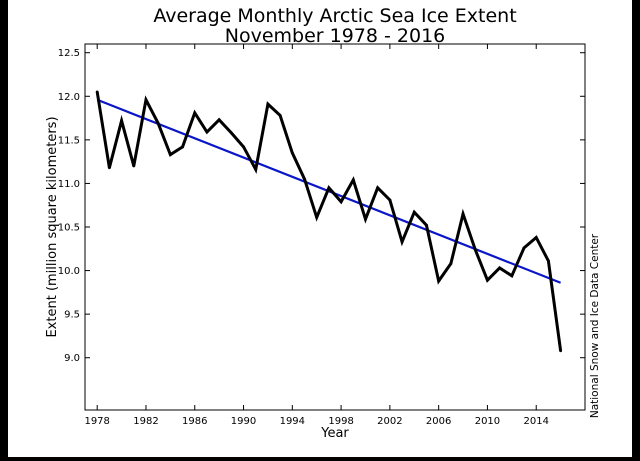  I want to click on credit-label: National Snow and Ice Data Center, so click(595, 325).